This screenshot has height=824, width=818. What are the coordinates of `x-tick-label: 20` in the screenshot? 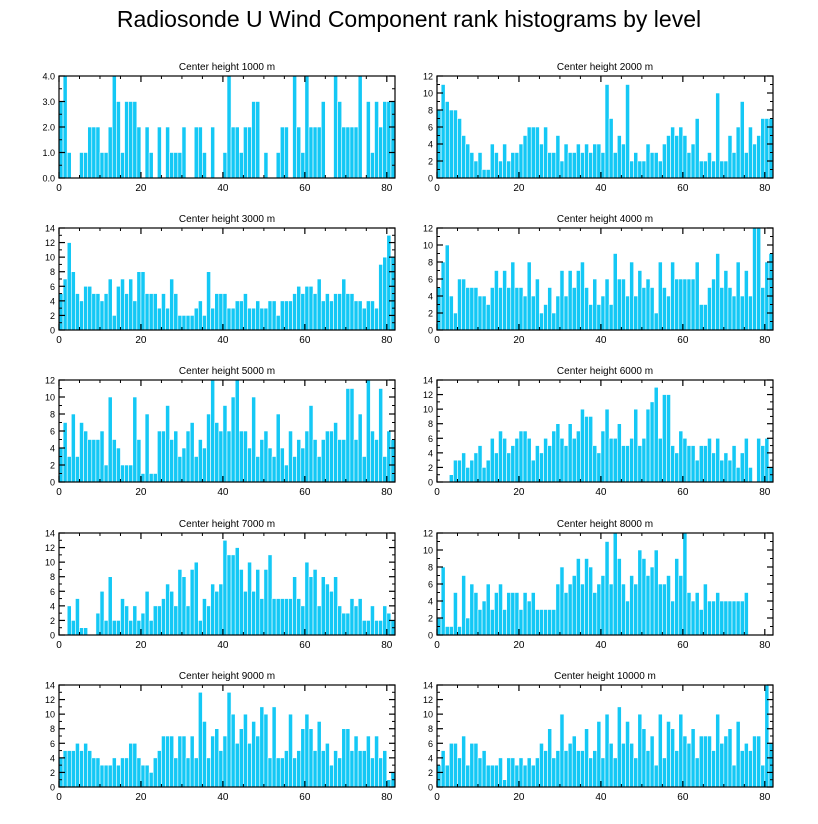 It's located at (519, 797).